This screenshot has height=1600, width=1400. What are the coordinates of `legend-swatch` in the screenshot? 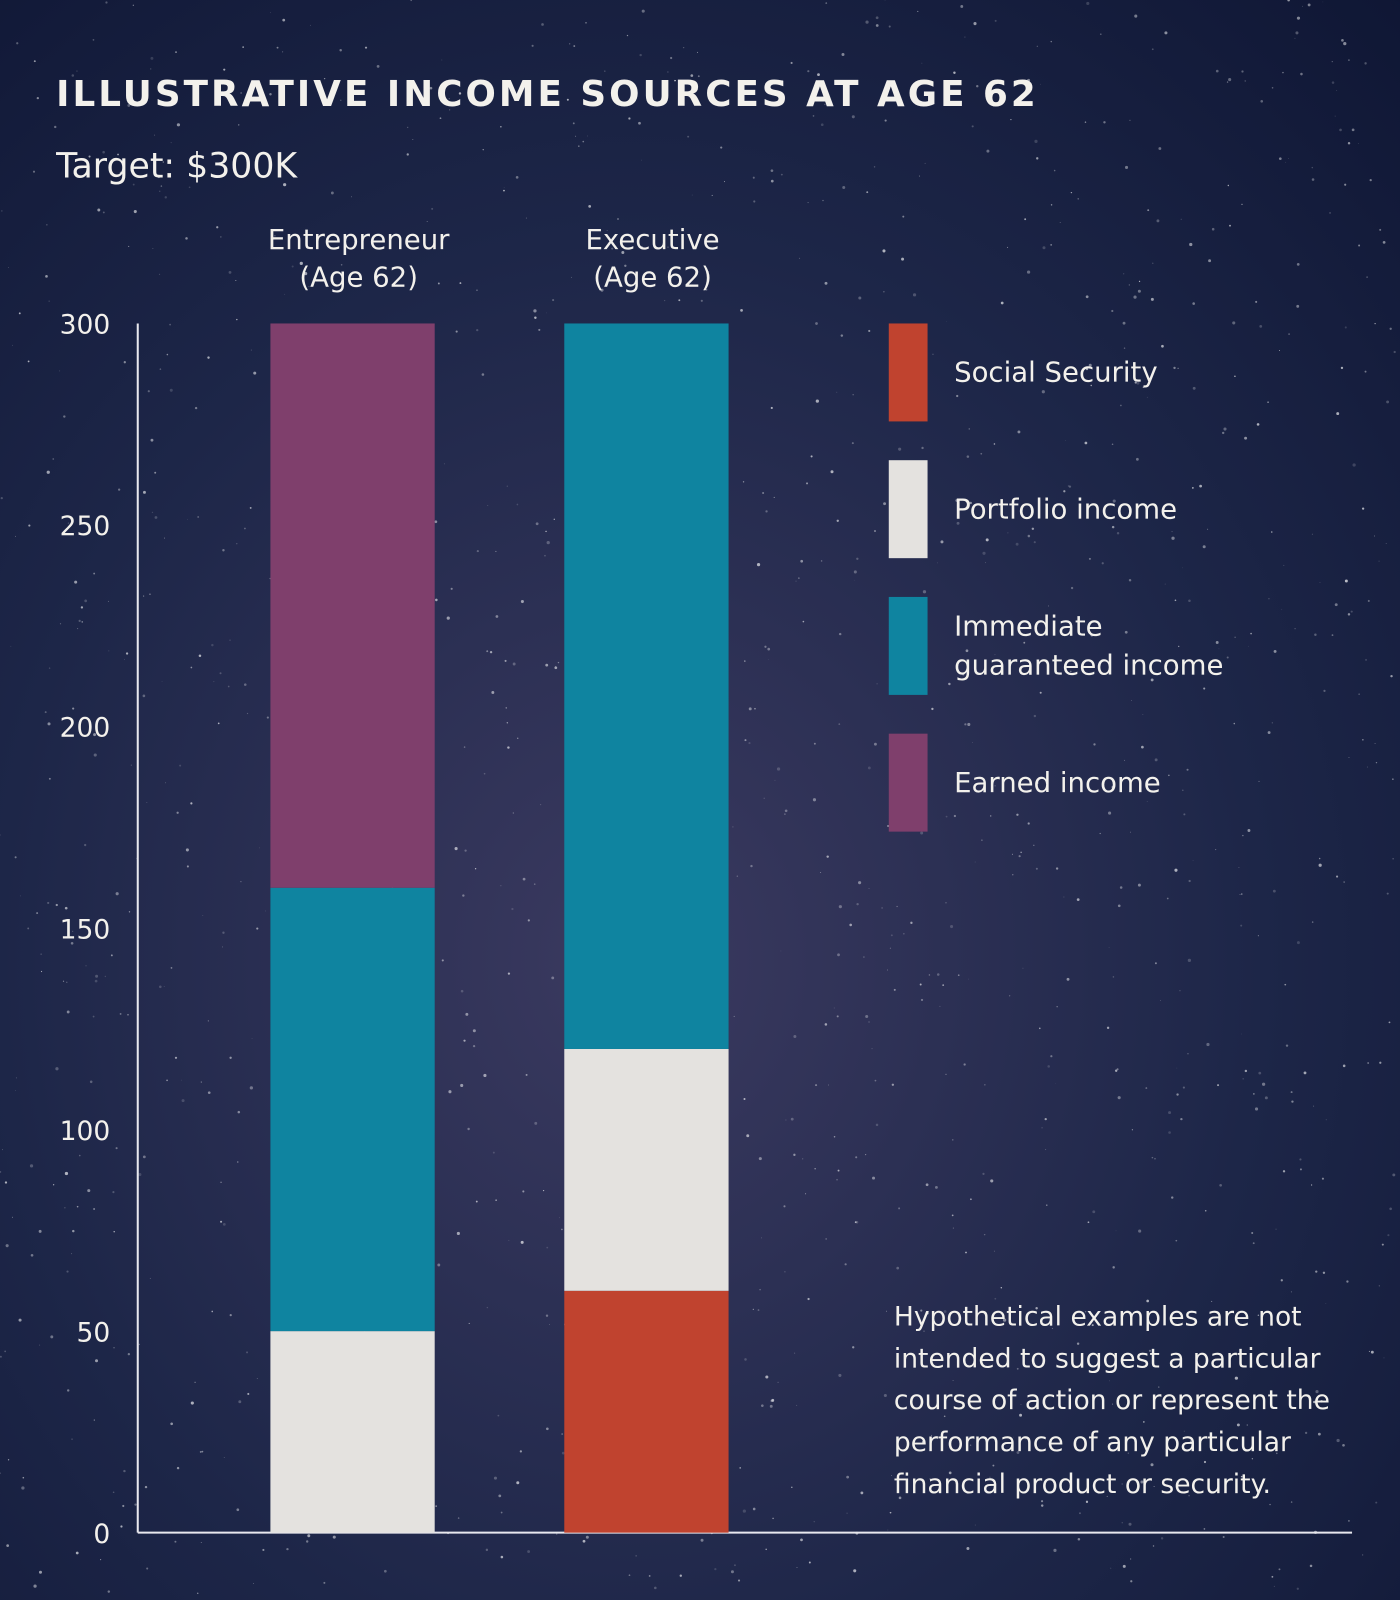 It's located at (908, 645).